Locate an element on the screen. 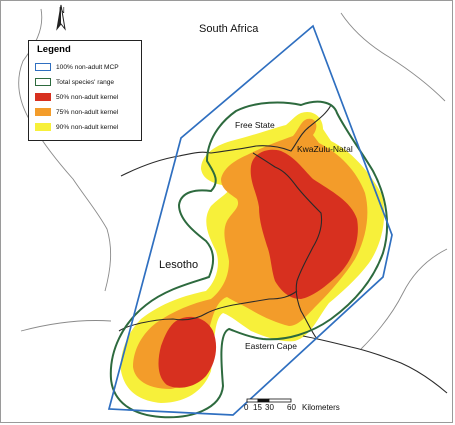 The height and width of the screenshot is (425, 455). north-arrow-icon is located at coordinates (61, 17).